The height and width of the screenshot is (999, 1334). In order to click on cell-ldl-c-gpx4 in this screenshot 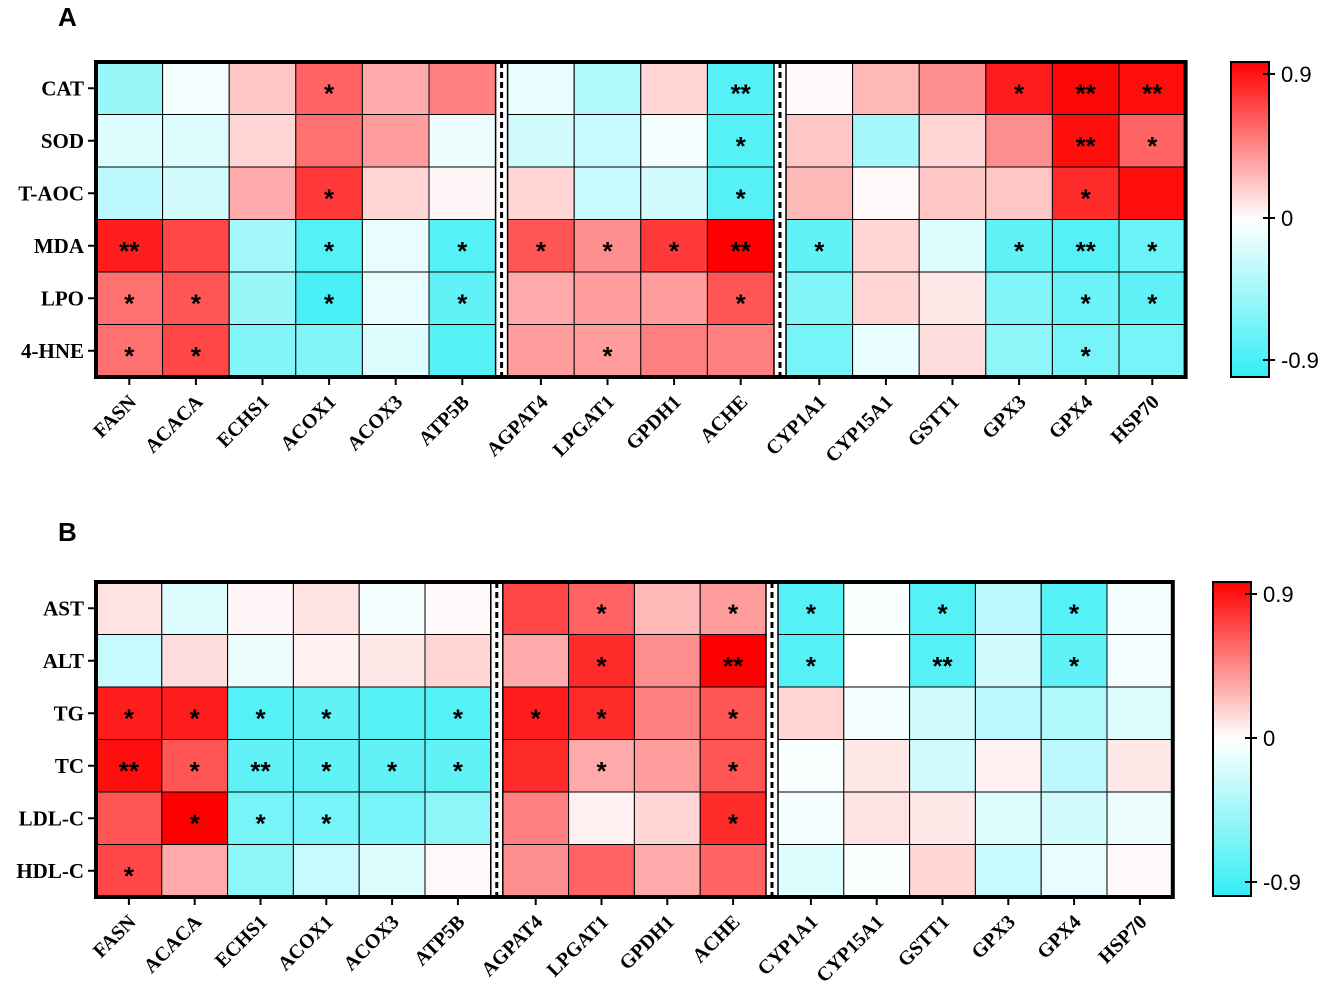, I will do `click(1074, 818)`.